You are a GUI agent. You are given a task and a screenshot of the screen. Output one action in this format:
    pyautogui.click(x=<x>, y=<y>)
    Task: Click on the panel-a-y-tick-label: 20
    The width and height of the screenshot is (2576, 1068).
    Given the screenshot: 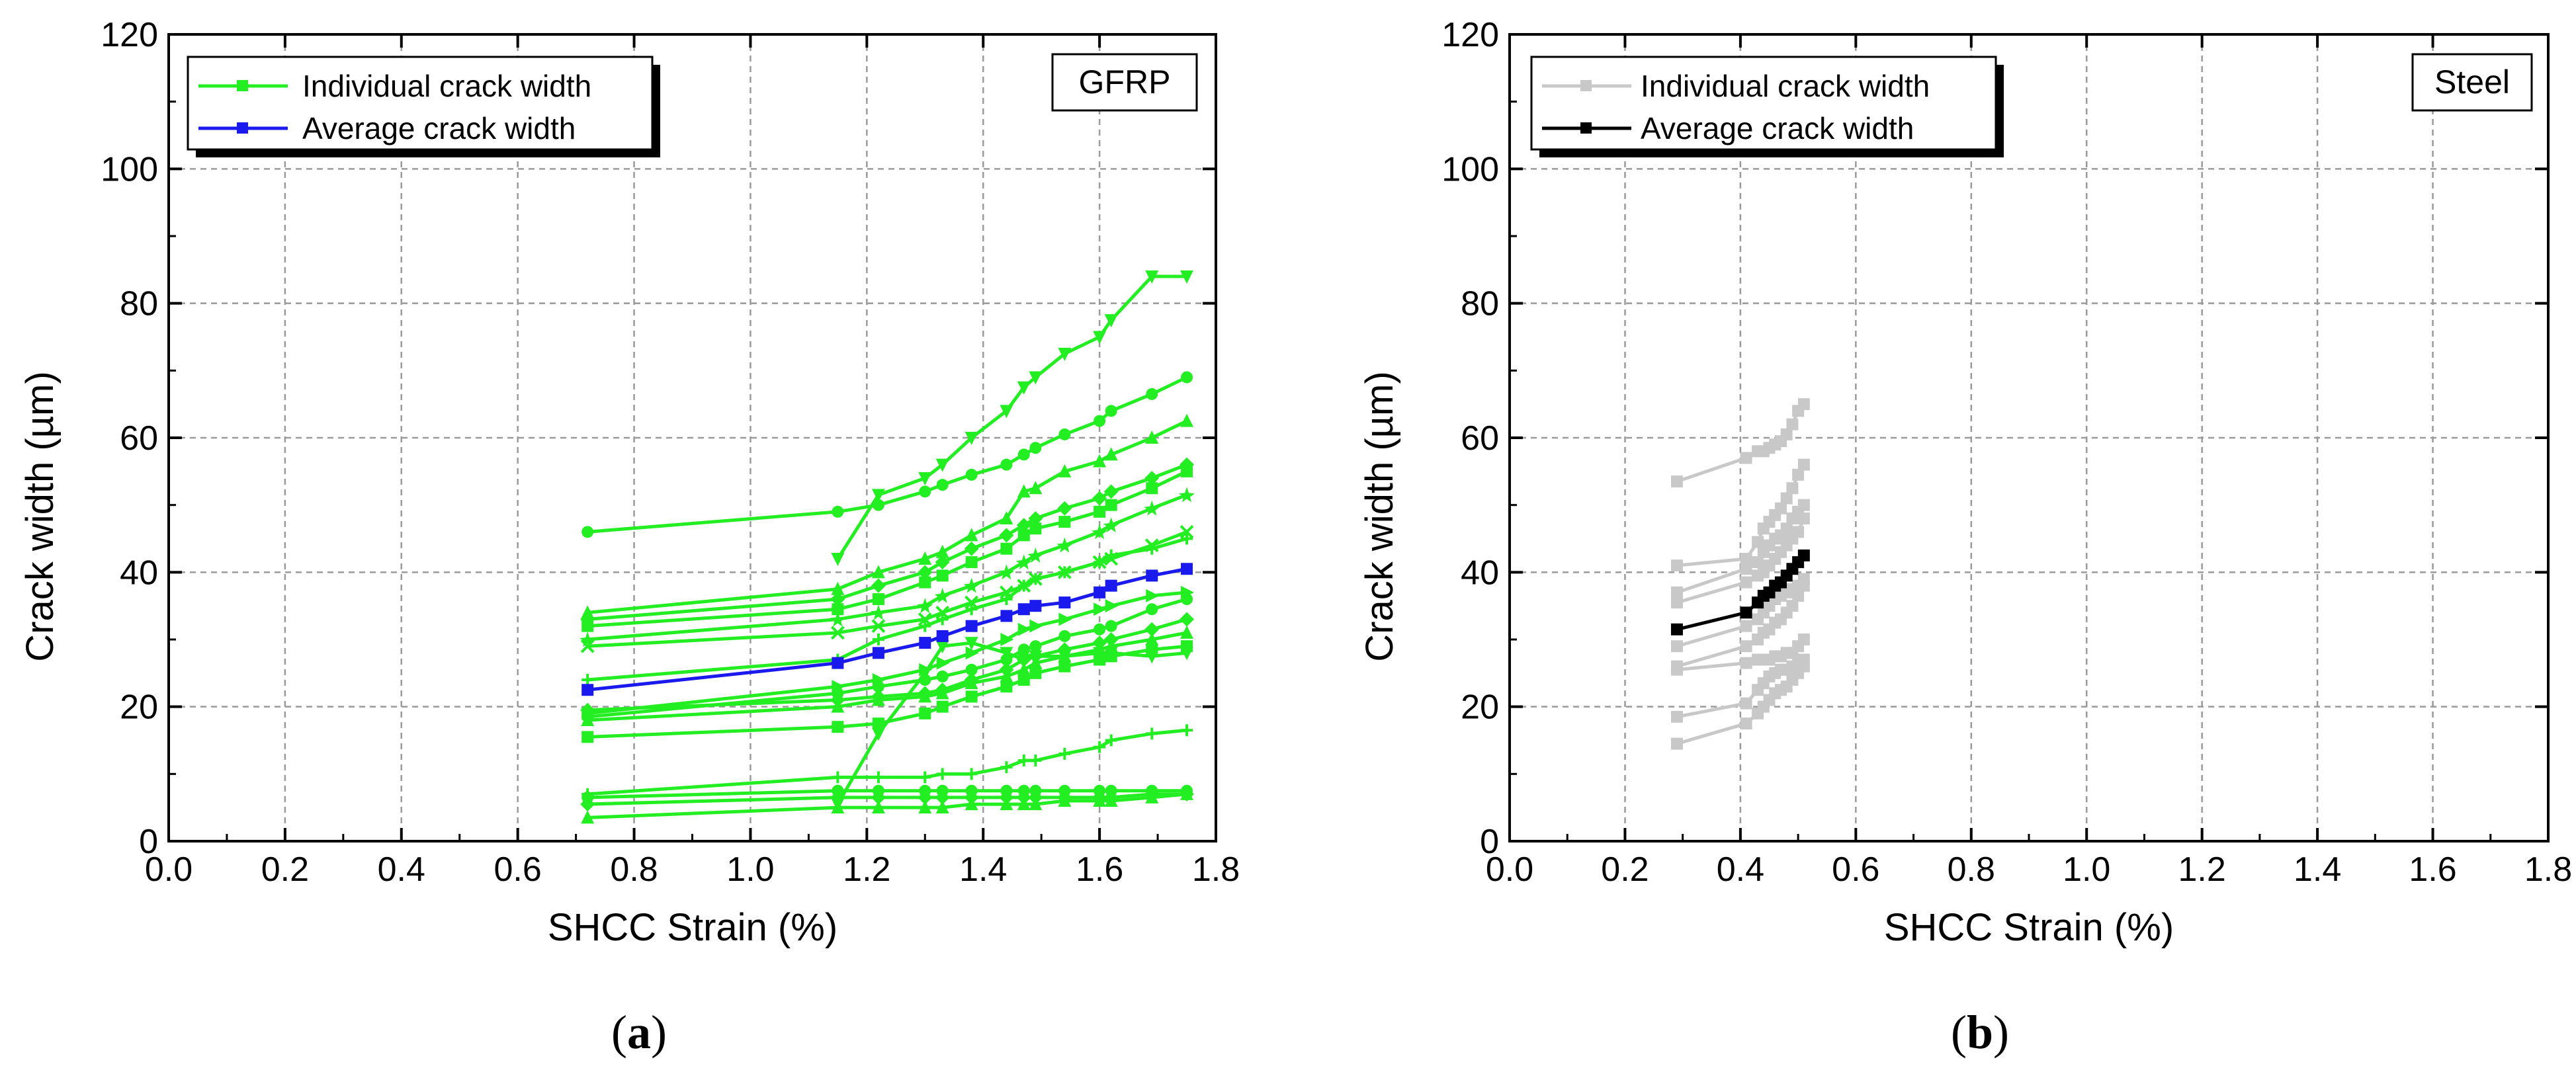 What is the action you would take?
    pyautogui.click(x=139, y=707)
    